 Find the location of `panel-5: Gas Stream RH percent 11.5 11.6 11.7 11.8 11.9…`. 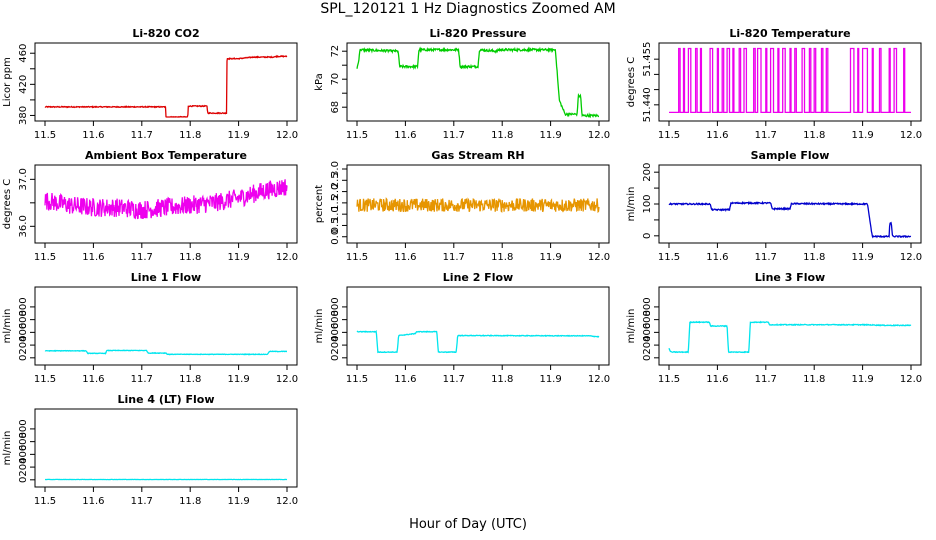

panel-5: Gas Stream RH percent 11.5 11.6 11.7 11.8 11.9… is located at coordinates (462, 206).